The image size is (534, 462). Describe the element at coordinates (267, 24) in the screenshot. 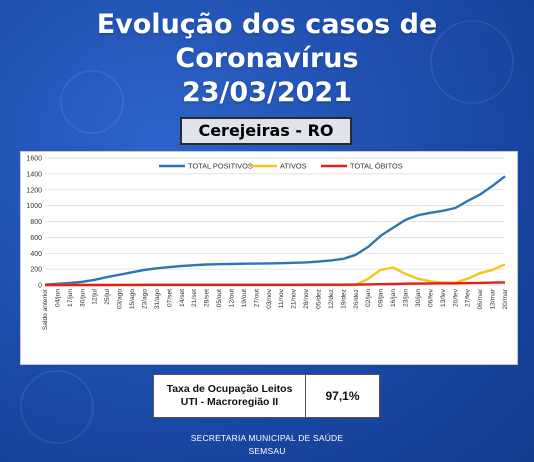

I see `title-line-1: Evolução dos casos de` at that location.